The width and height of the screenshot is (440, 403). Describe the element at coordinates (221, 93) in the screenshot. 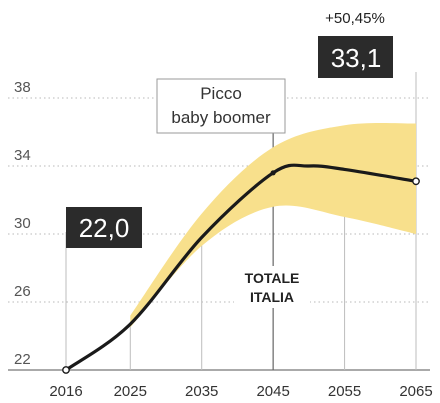

I see `peak-annotation-line1: Picco` at that location.